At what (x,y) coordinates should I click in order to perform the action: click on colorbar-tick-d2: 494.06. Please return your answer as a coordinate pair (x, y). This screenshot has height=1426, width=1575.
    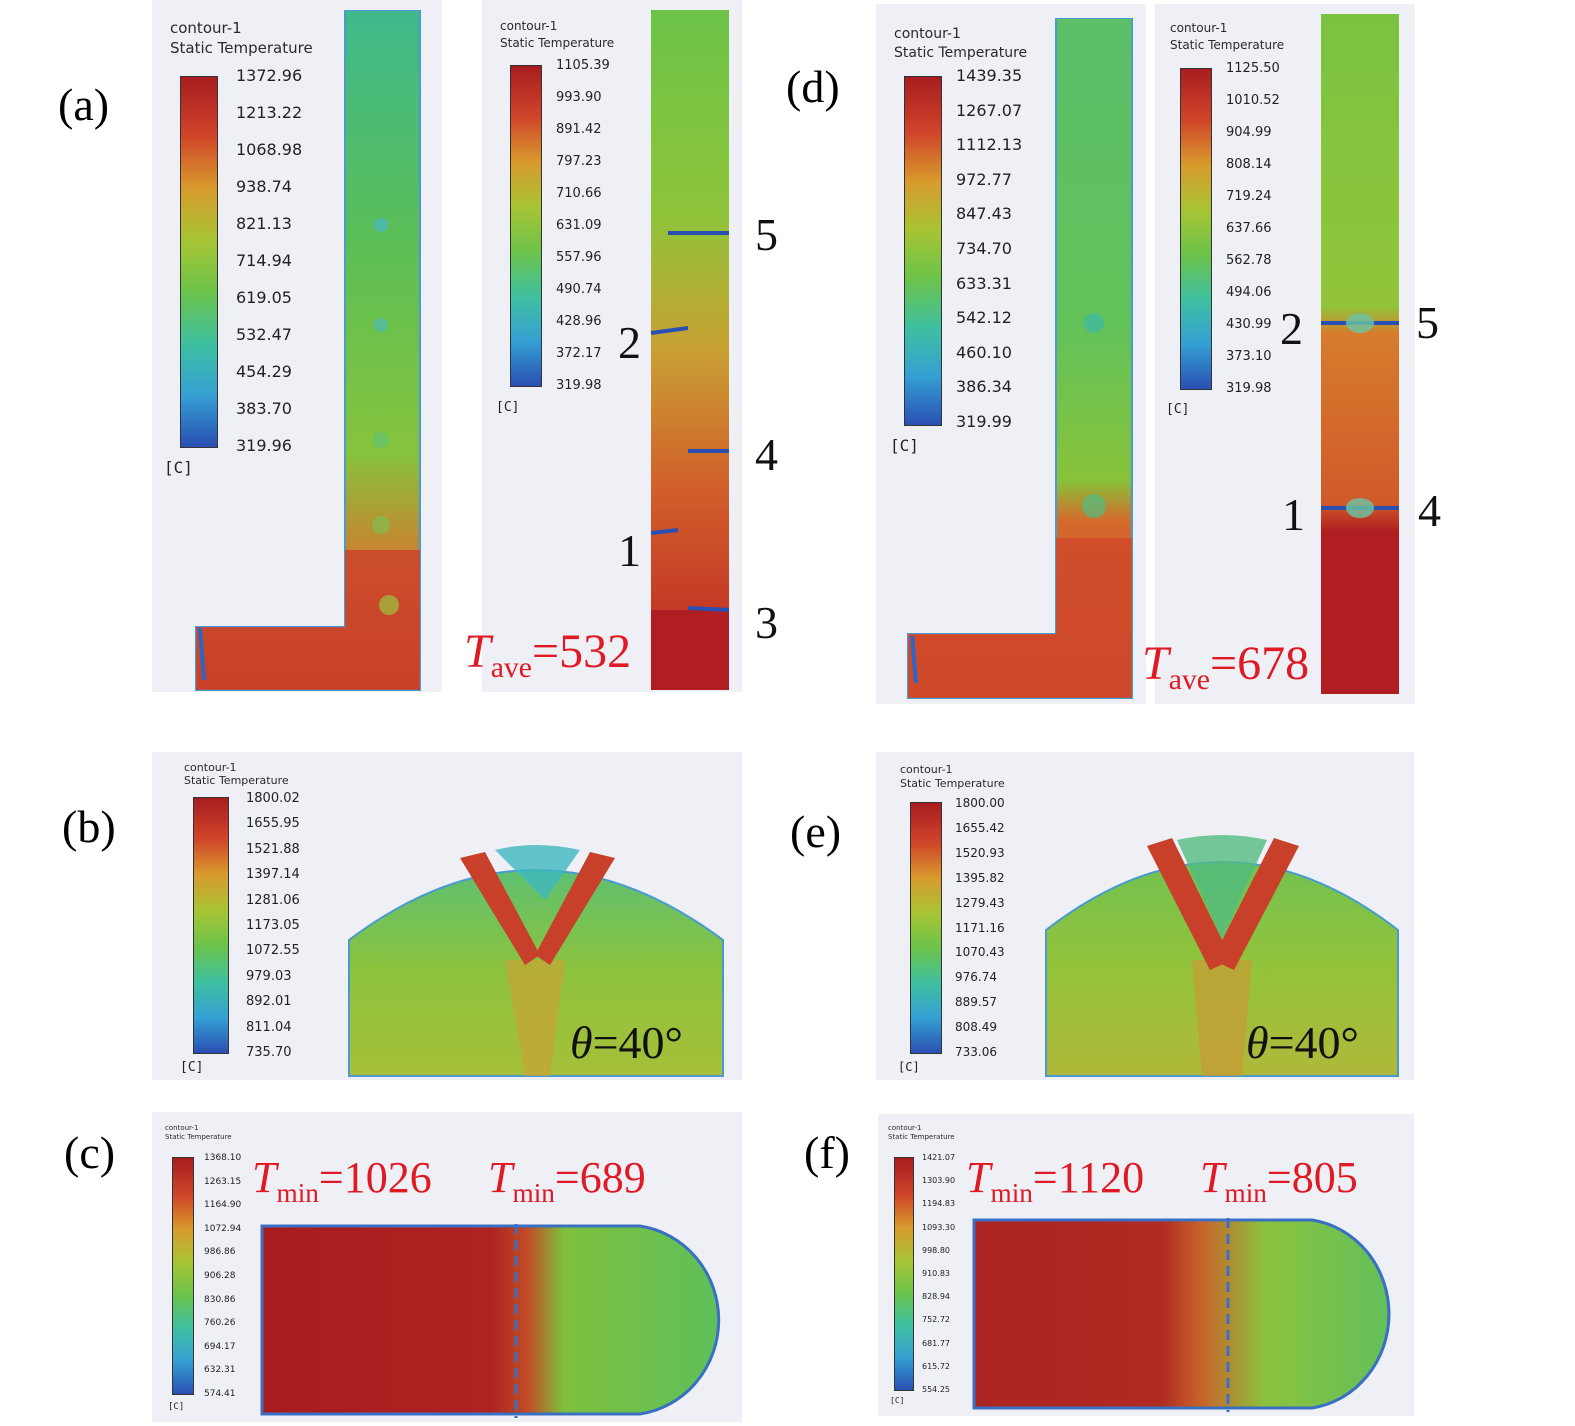
    Looking at the image, I should click on (1249, 292).